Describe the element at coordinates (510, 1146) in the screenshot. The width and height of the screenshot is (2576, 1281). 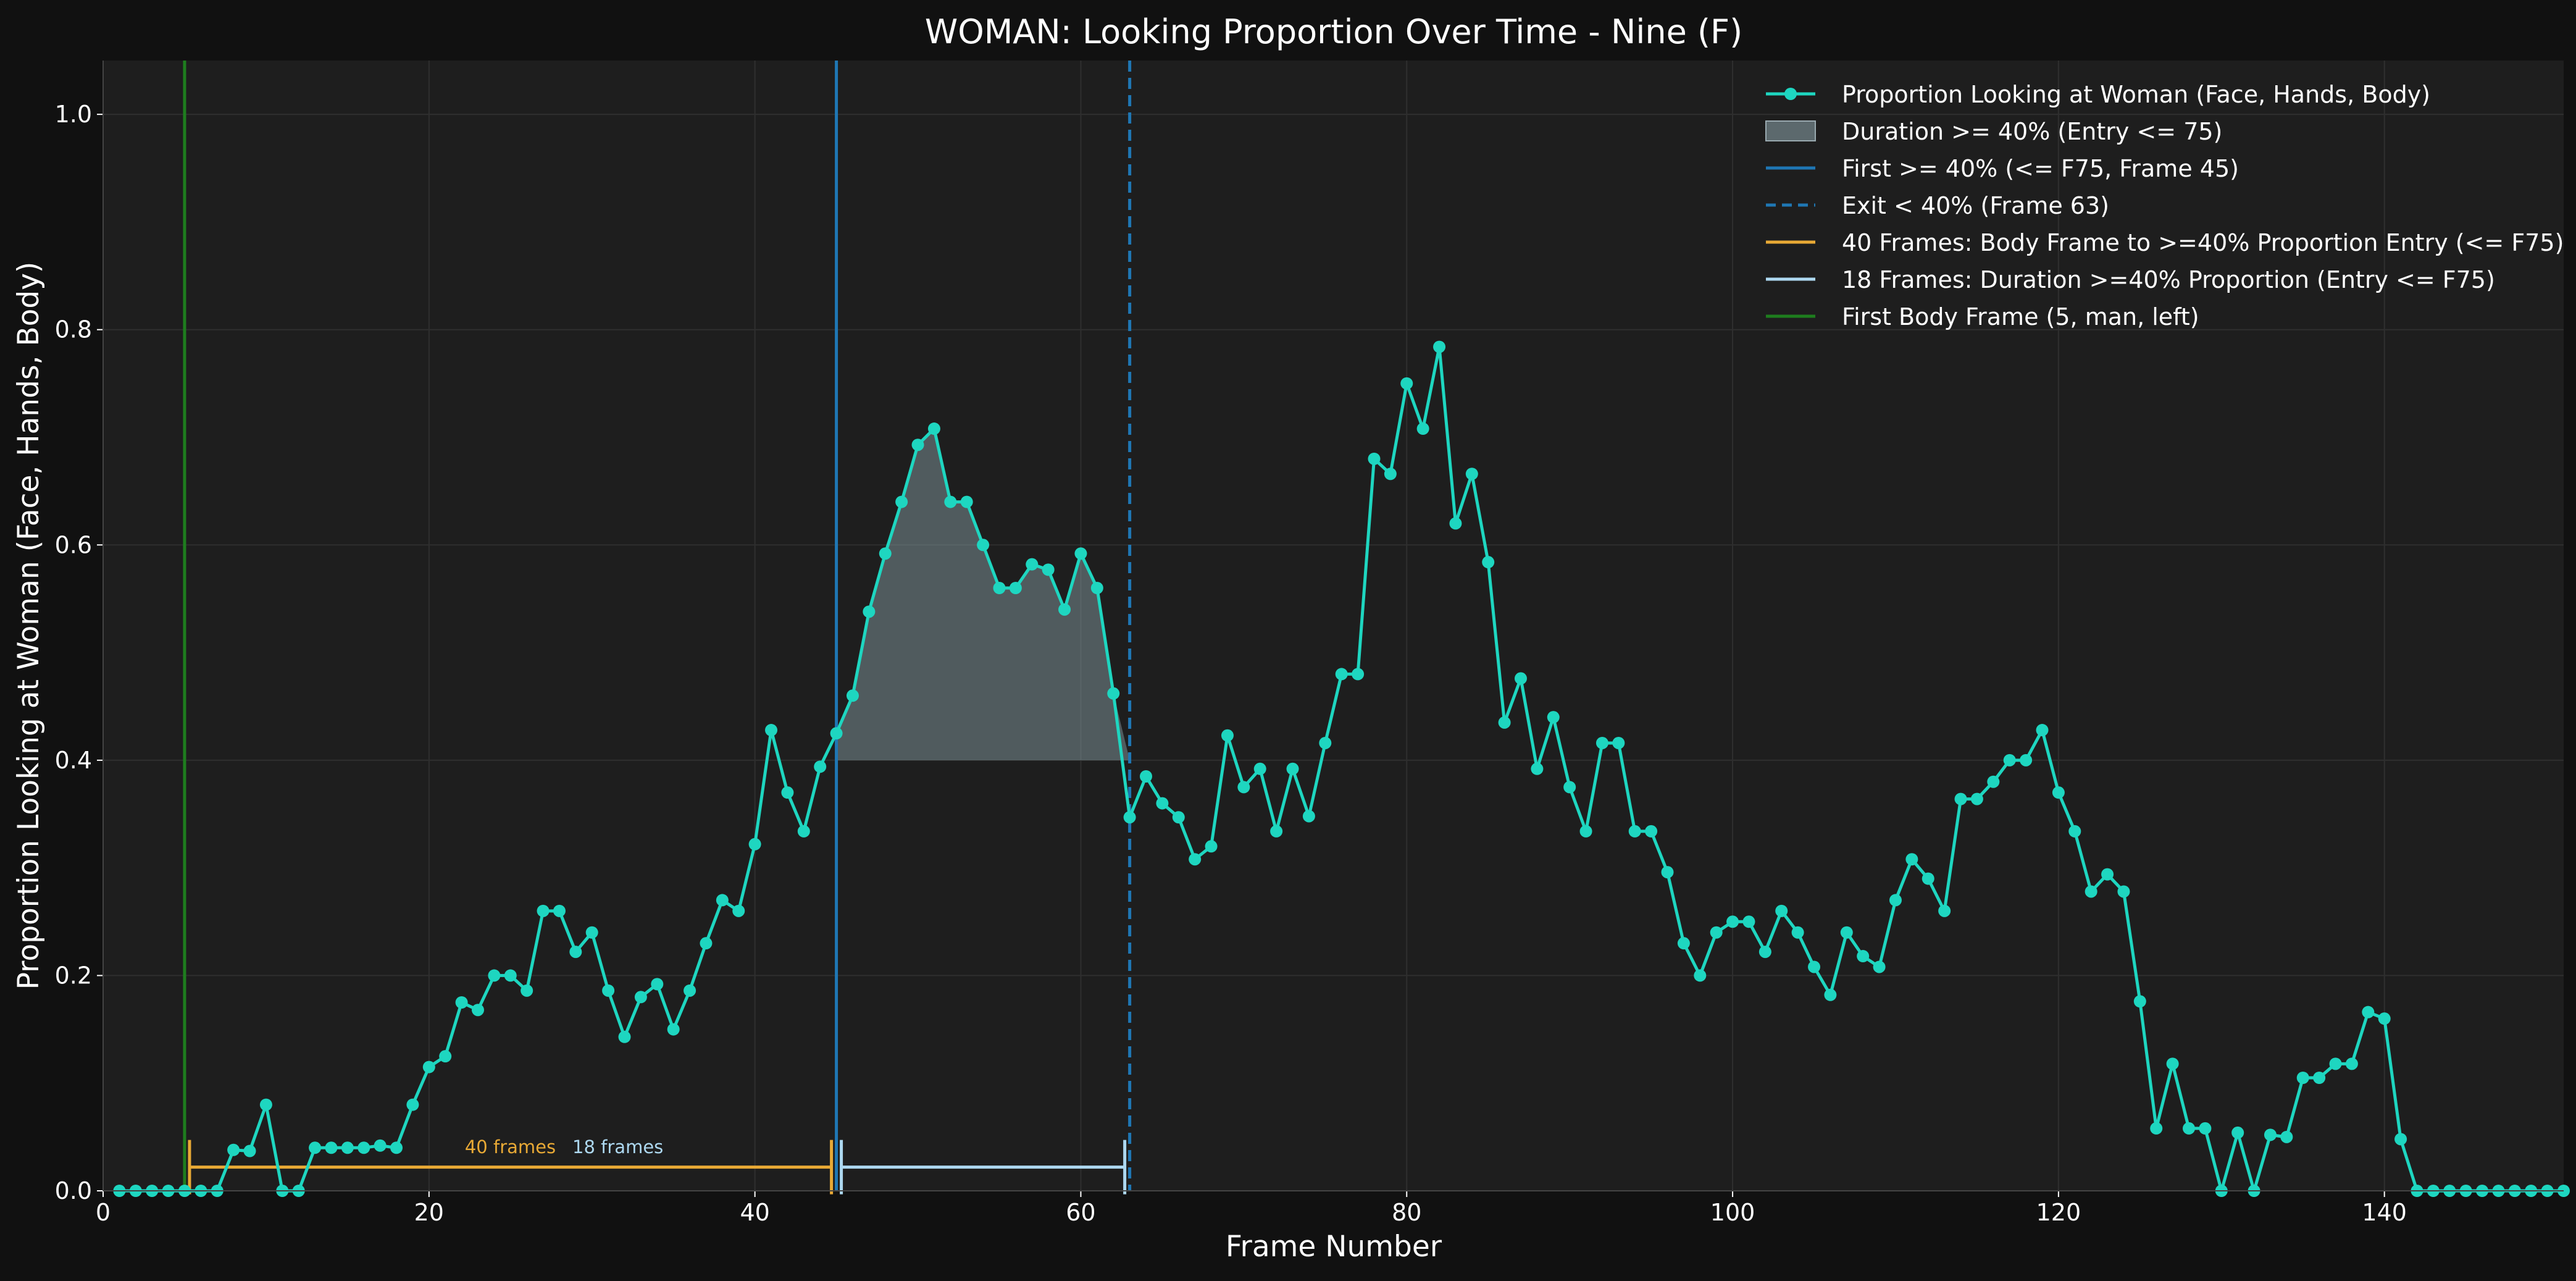
I see `span-label: 40 frames` at that location.